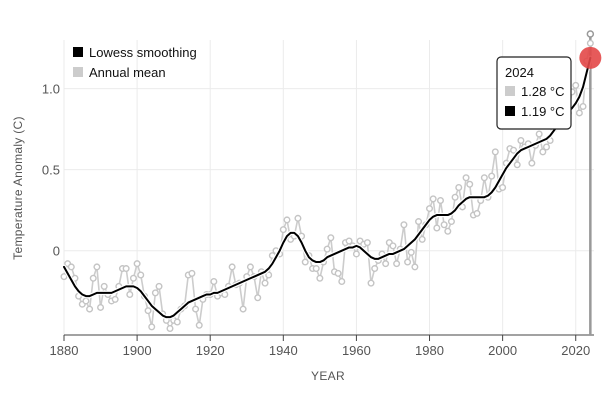 The height and width of the screenshot is (406, 612). I want to click on highlight-point, so click(590, 57).